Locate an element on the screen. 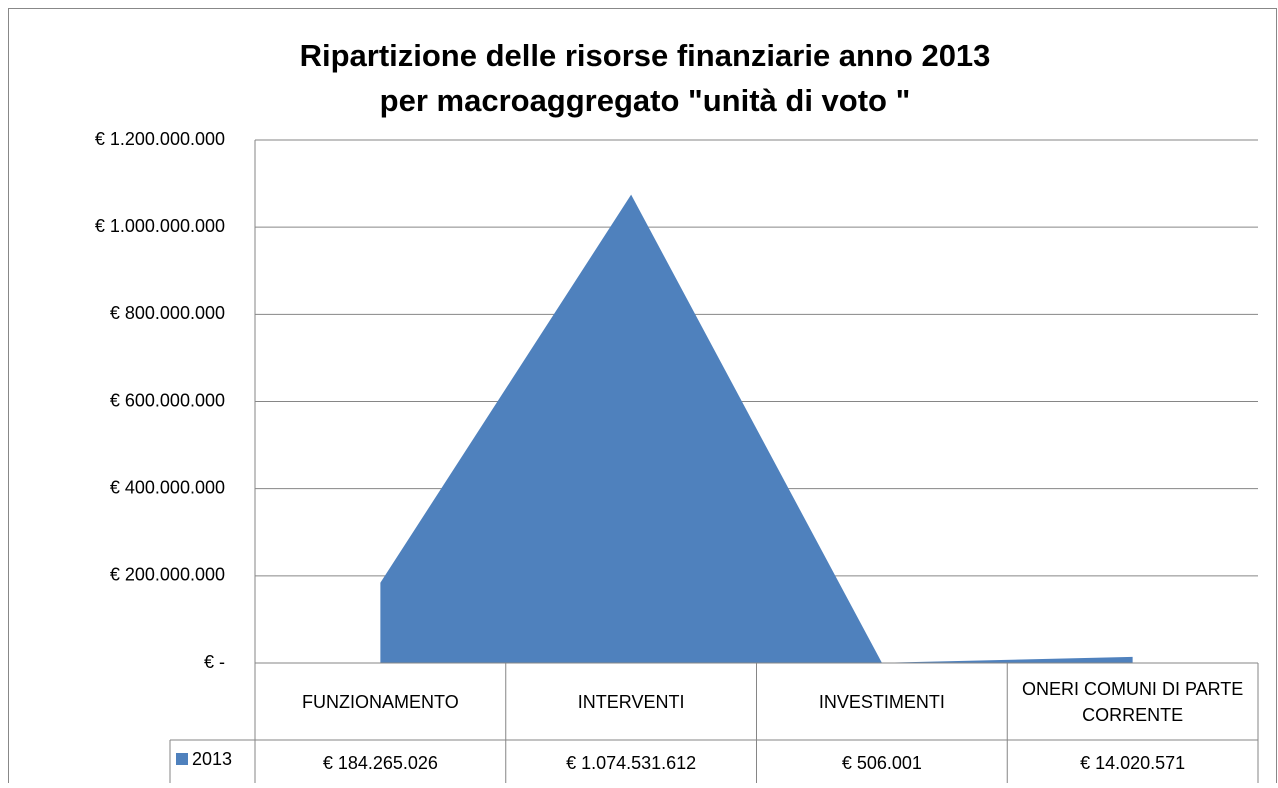  y-tick-label: € 600.000.000 is located at coordinates (167, 400).